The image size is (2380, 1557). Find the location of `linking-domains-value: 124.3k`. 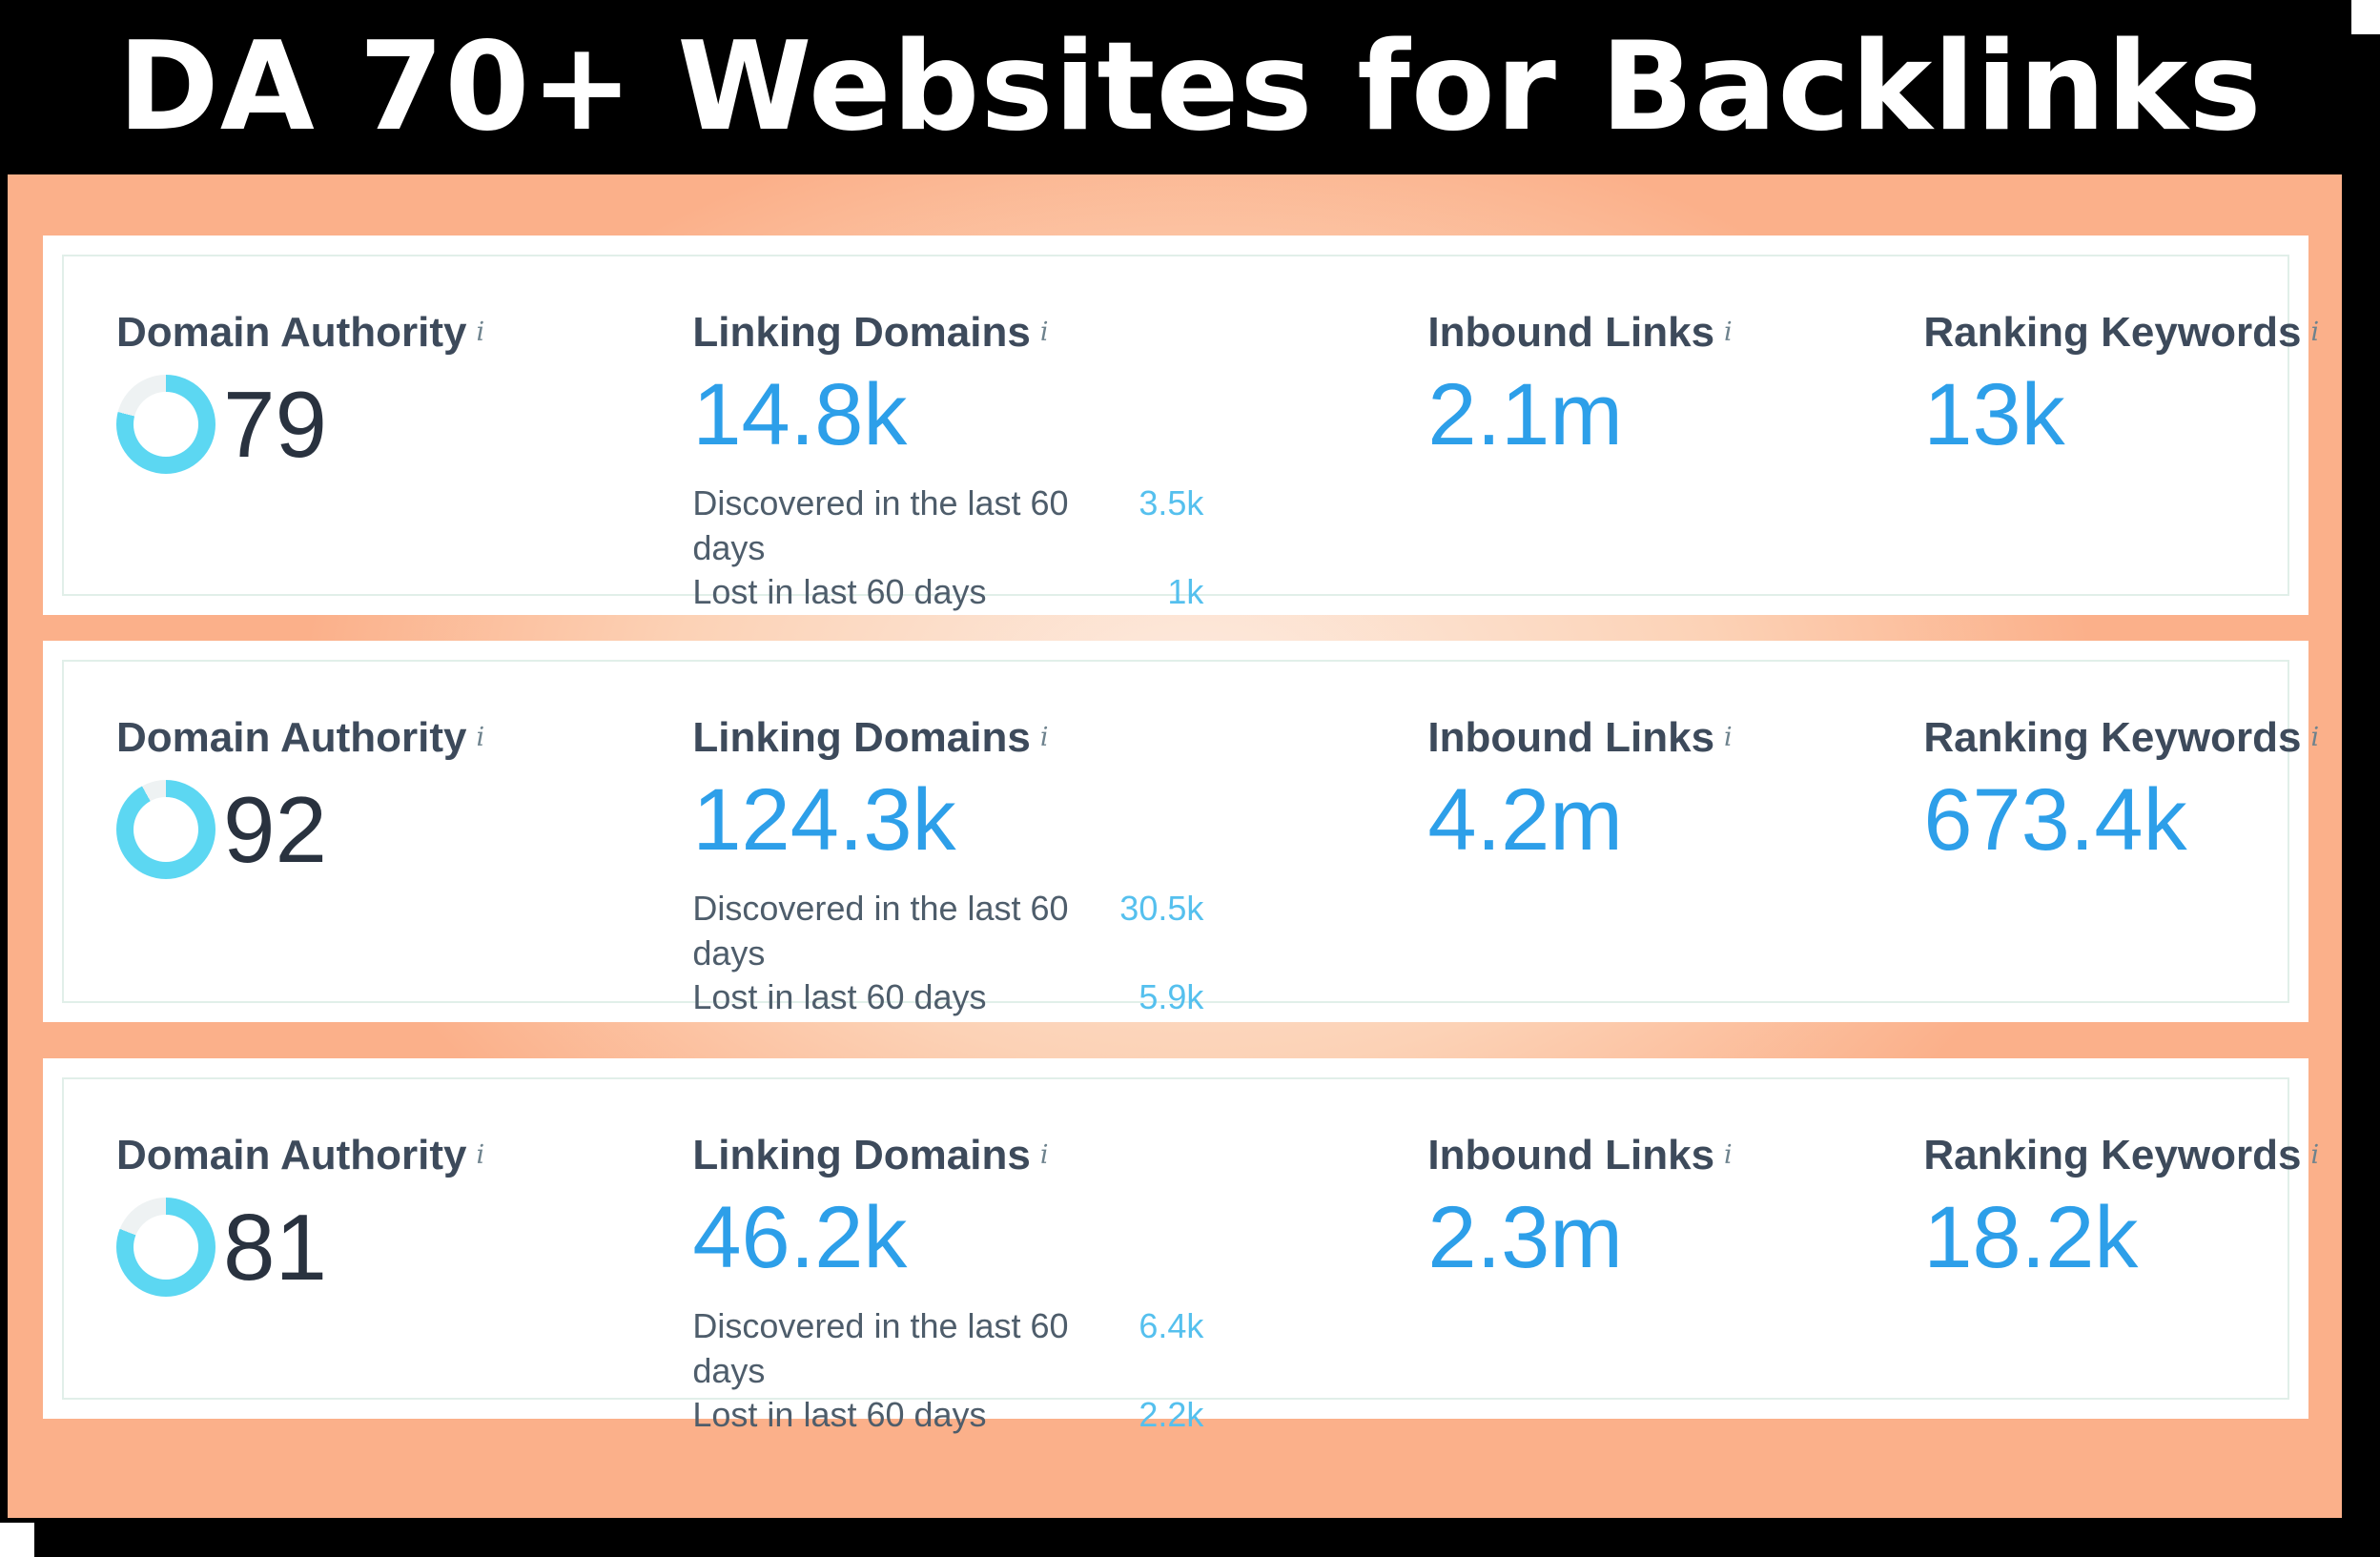

linking-domains-value: 124.3k is located at coordinates (824, 820).